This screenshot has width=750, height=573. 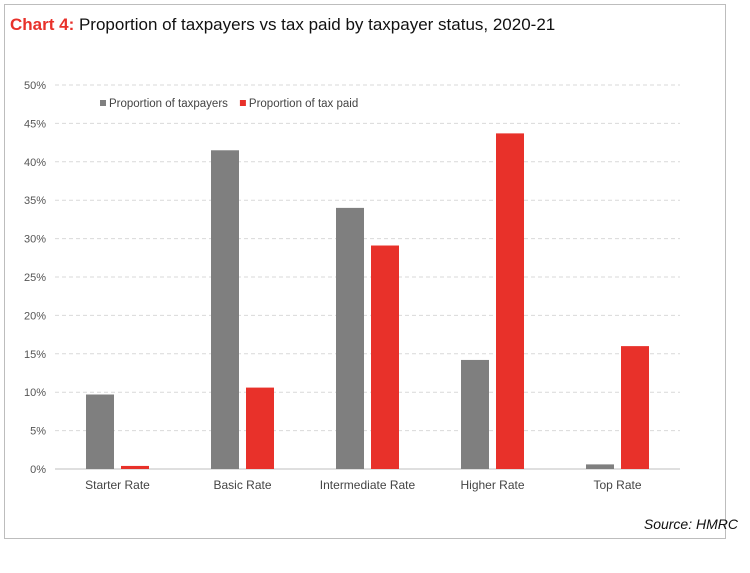 What do you see at coordinates (35, 201) in the screenshot?
I see `y-tick-label: 35%` at bounding box center [35, 201].